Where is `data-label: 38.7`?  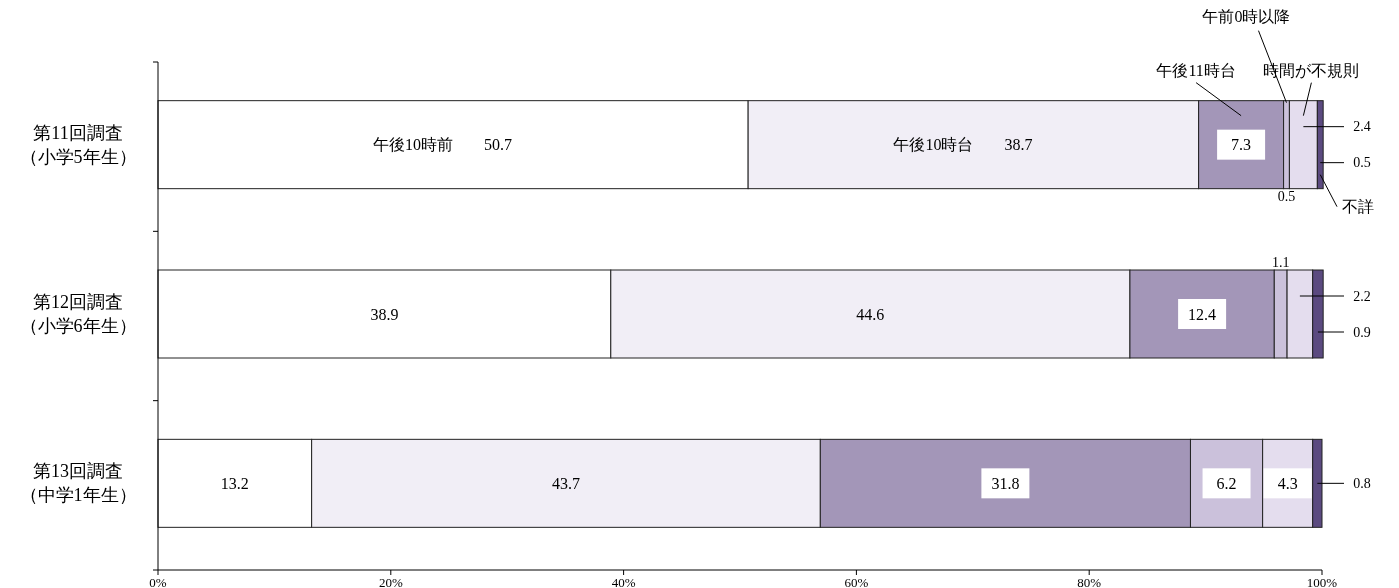 data-label: 38.7 is located at coordinates (1018, 145).